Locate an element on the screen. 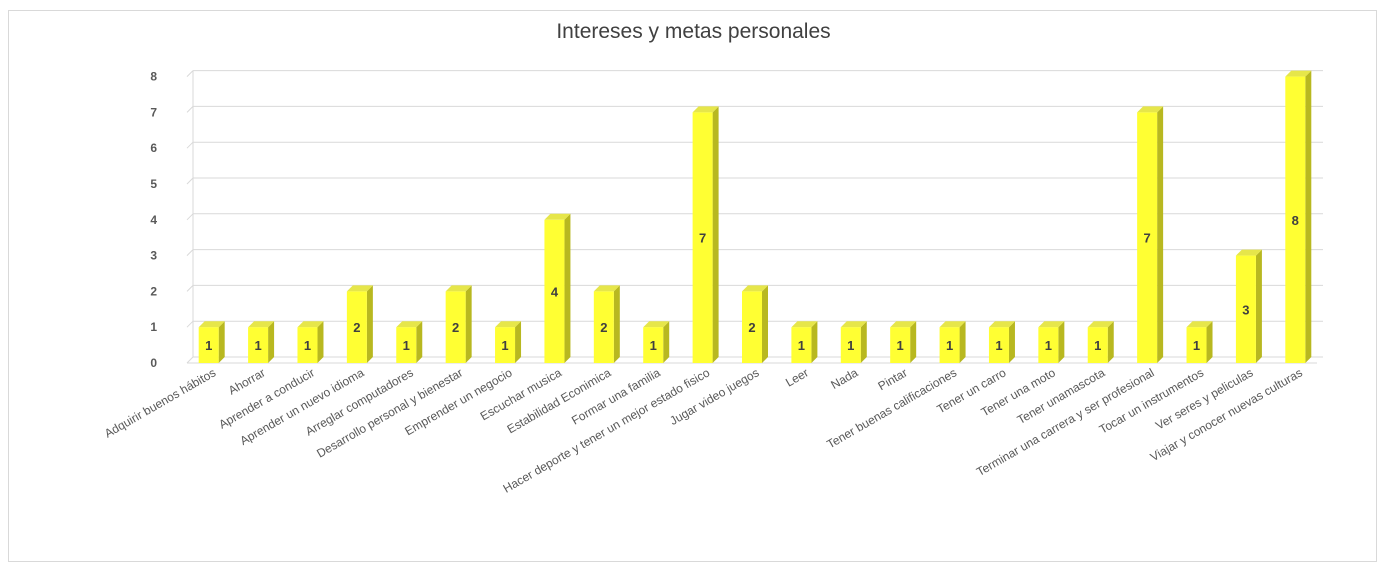 This screenshot has width=1387, height=568. data-label: 8 is located at coordinates (1295, 220).